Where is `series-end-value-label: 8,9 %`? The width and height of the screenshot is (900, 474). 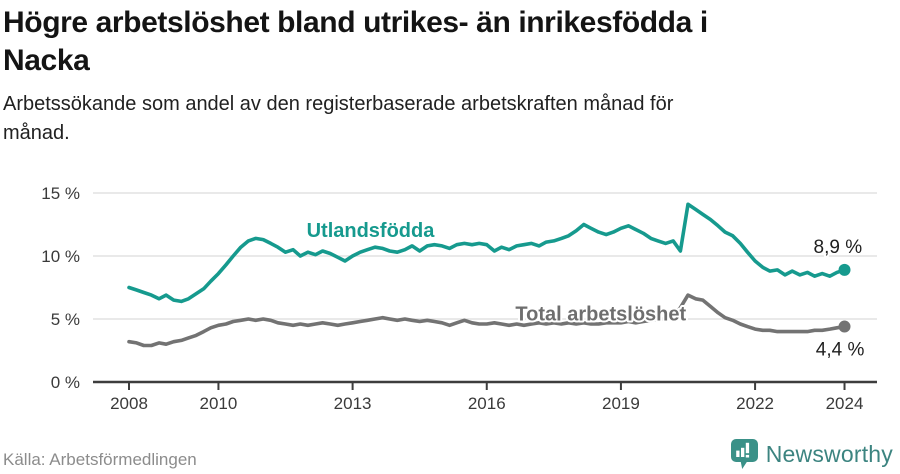 series-end-value-label: 8,9 % is located at coordinates (838, 247).